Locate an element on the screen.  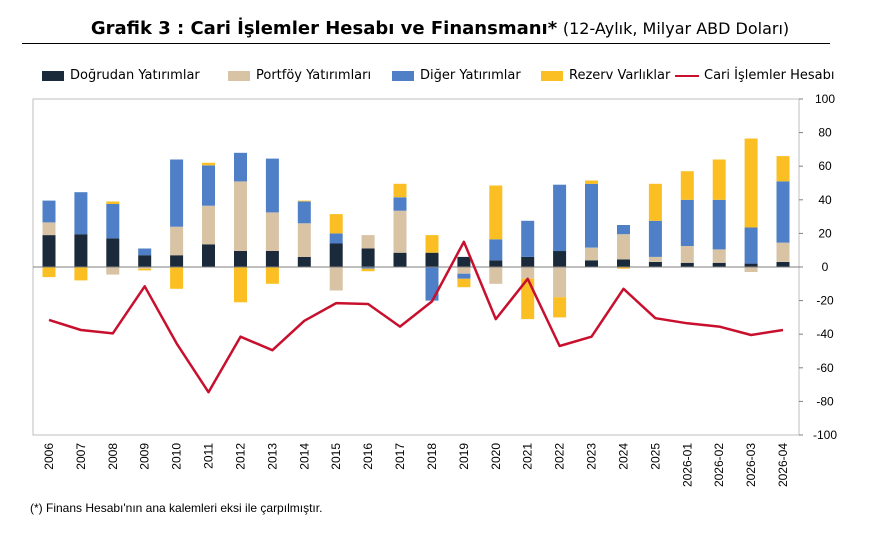
bar-s3-2011 is located at coordinates (208, 164).